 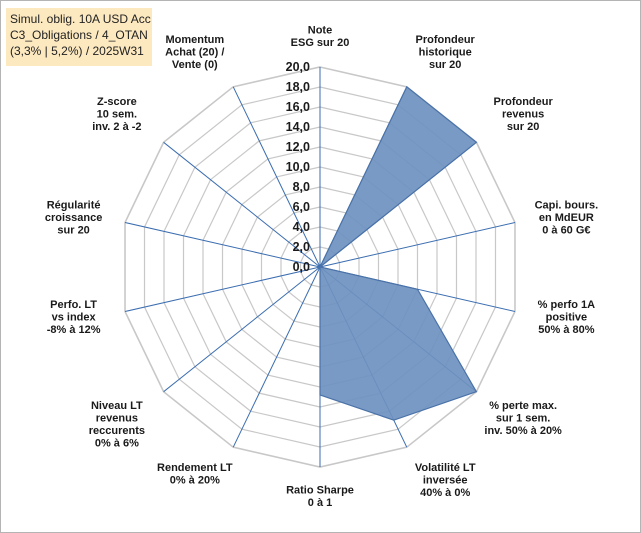 I want to click on tick-label: 2,0, so click(x=301, y=247).